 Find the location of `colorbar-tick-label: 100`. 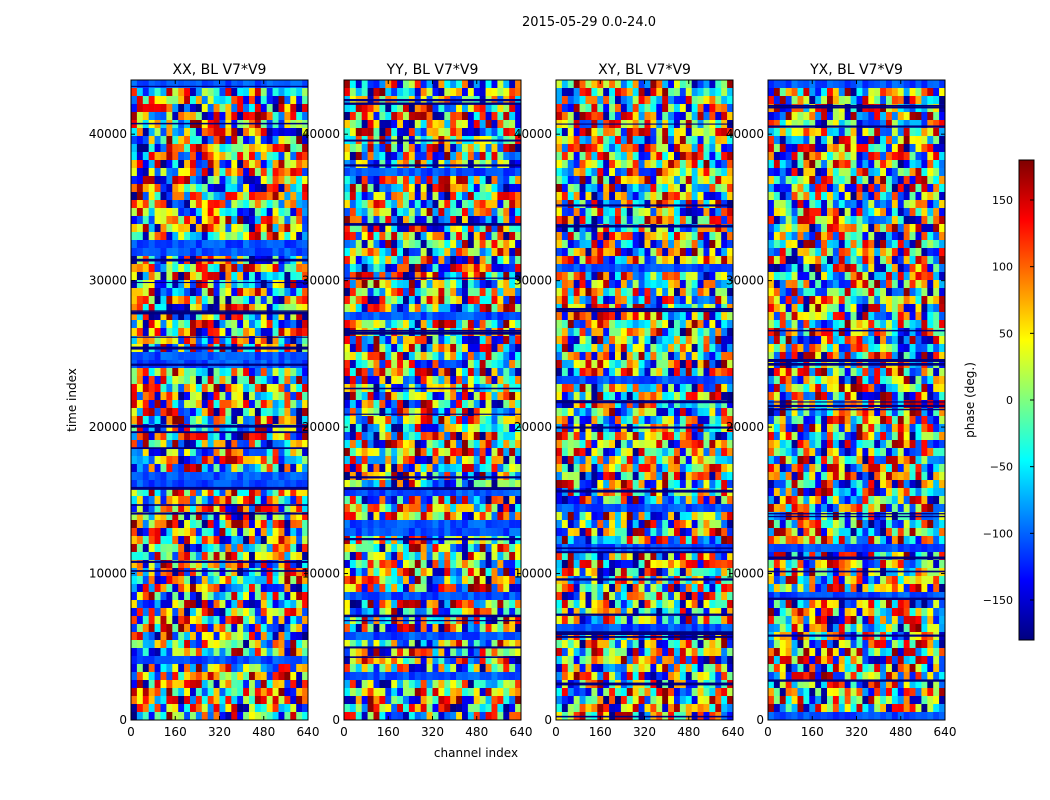

colorbar-tick-label: 100 is located at coordinates (1002, 267).